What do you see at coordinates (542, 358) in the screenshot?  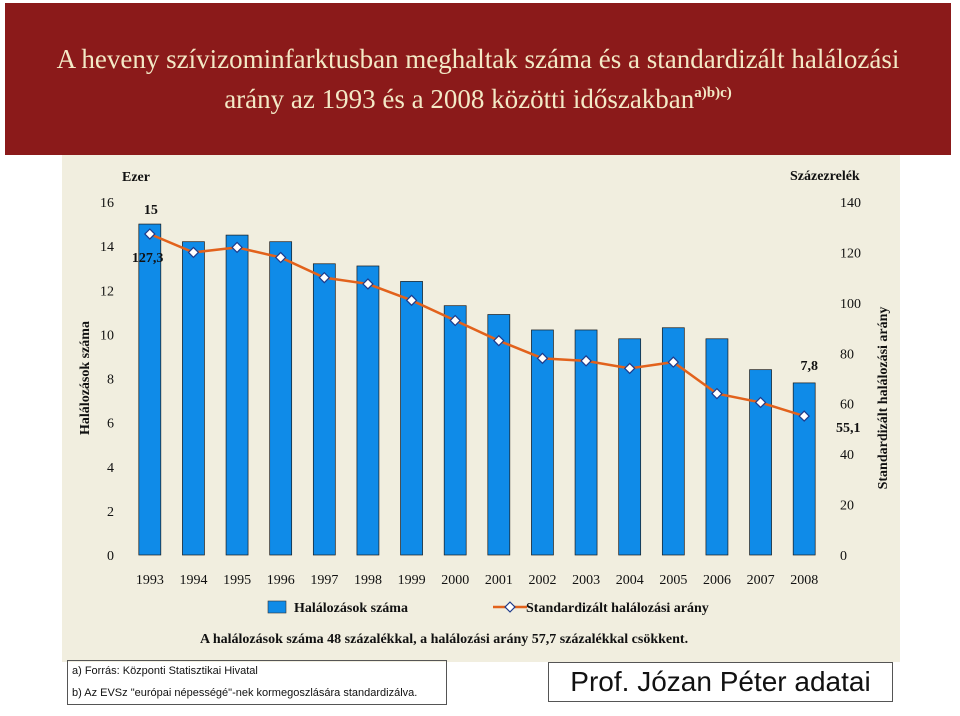 I see `line-marker-2002` at bounding box center [542, 358].